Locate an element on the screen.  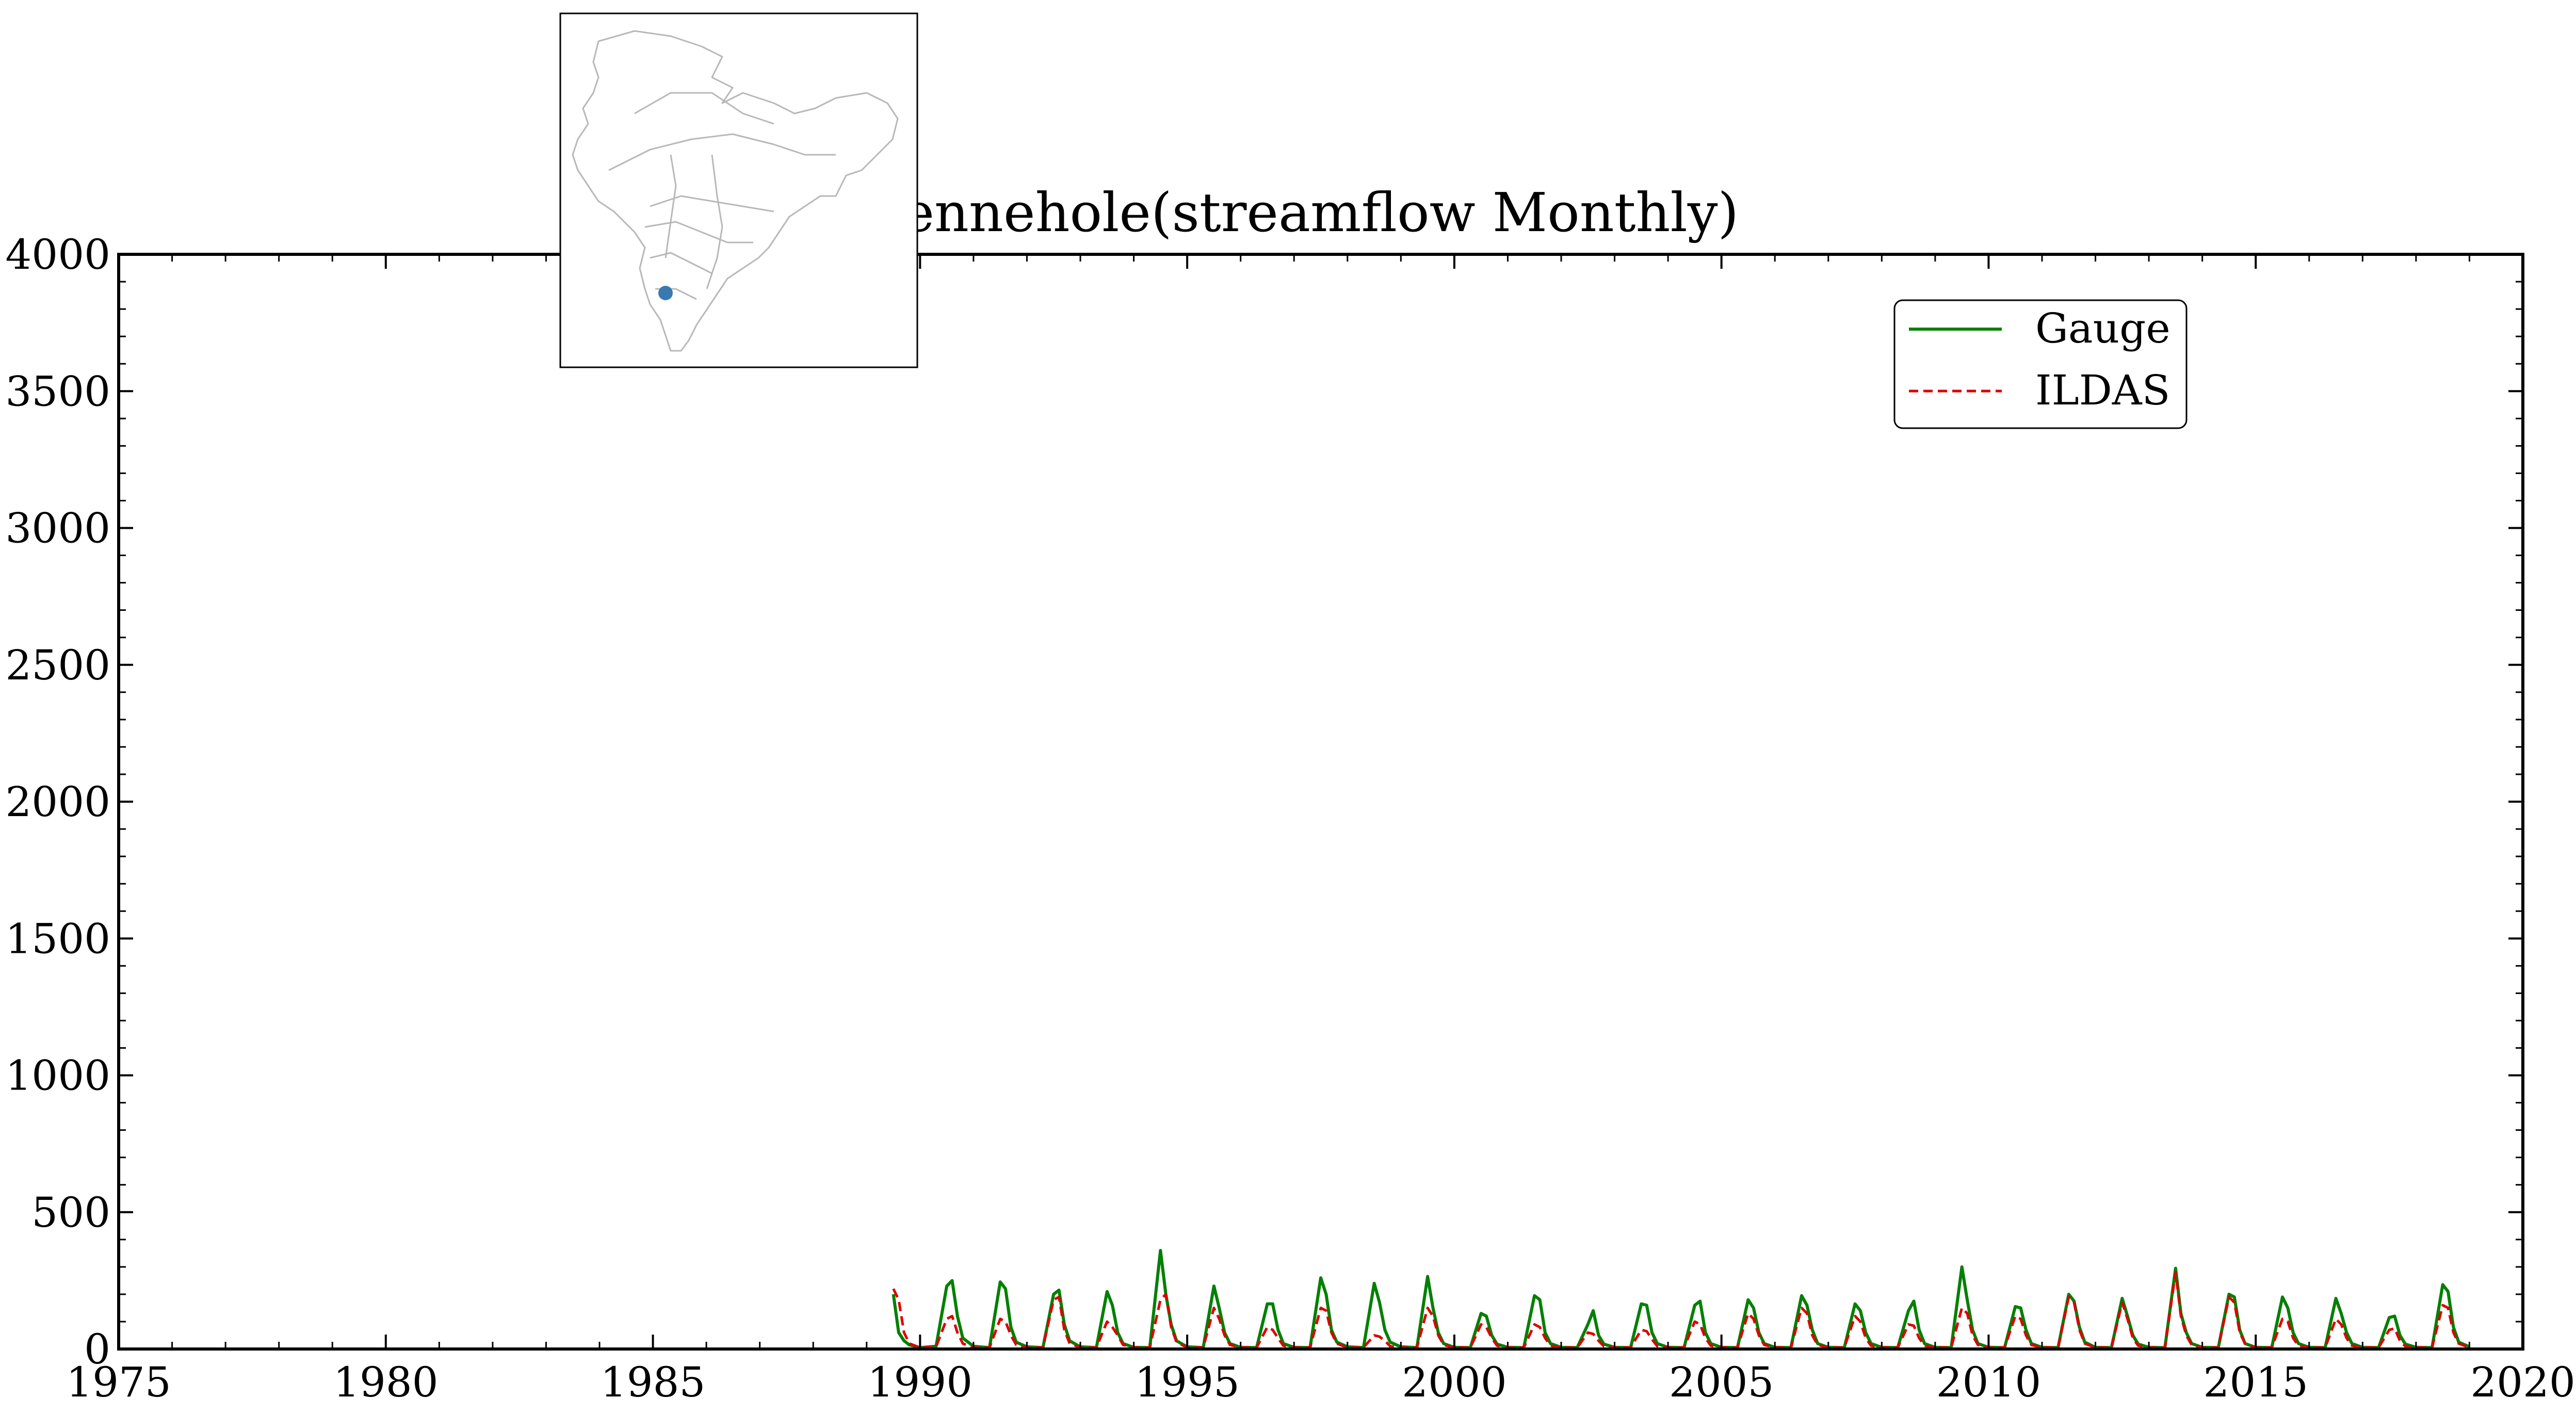
y-tick-label: 4000 is located at coordinates (57, 255).